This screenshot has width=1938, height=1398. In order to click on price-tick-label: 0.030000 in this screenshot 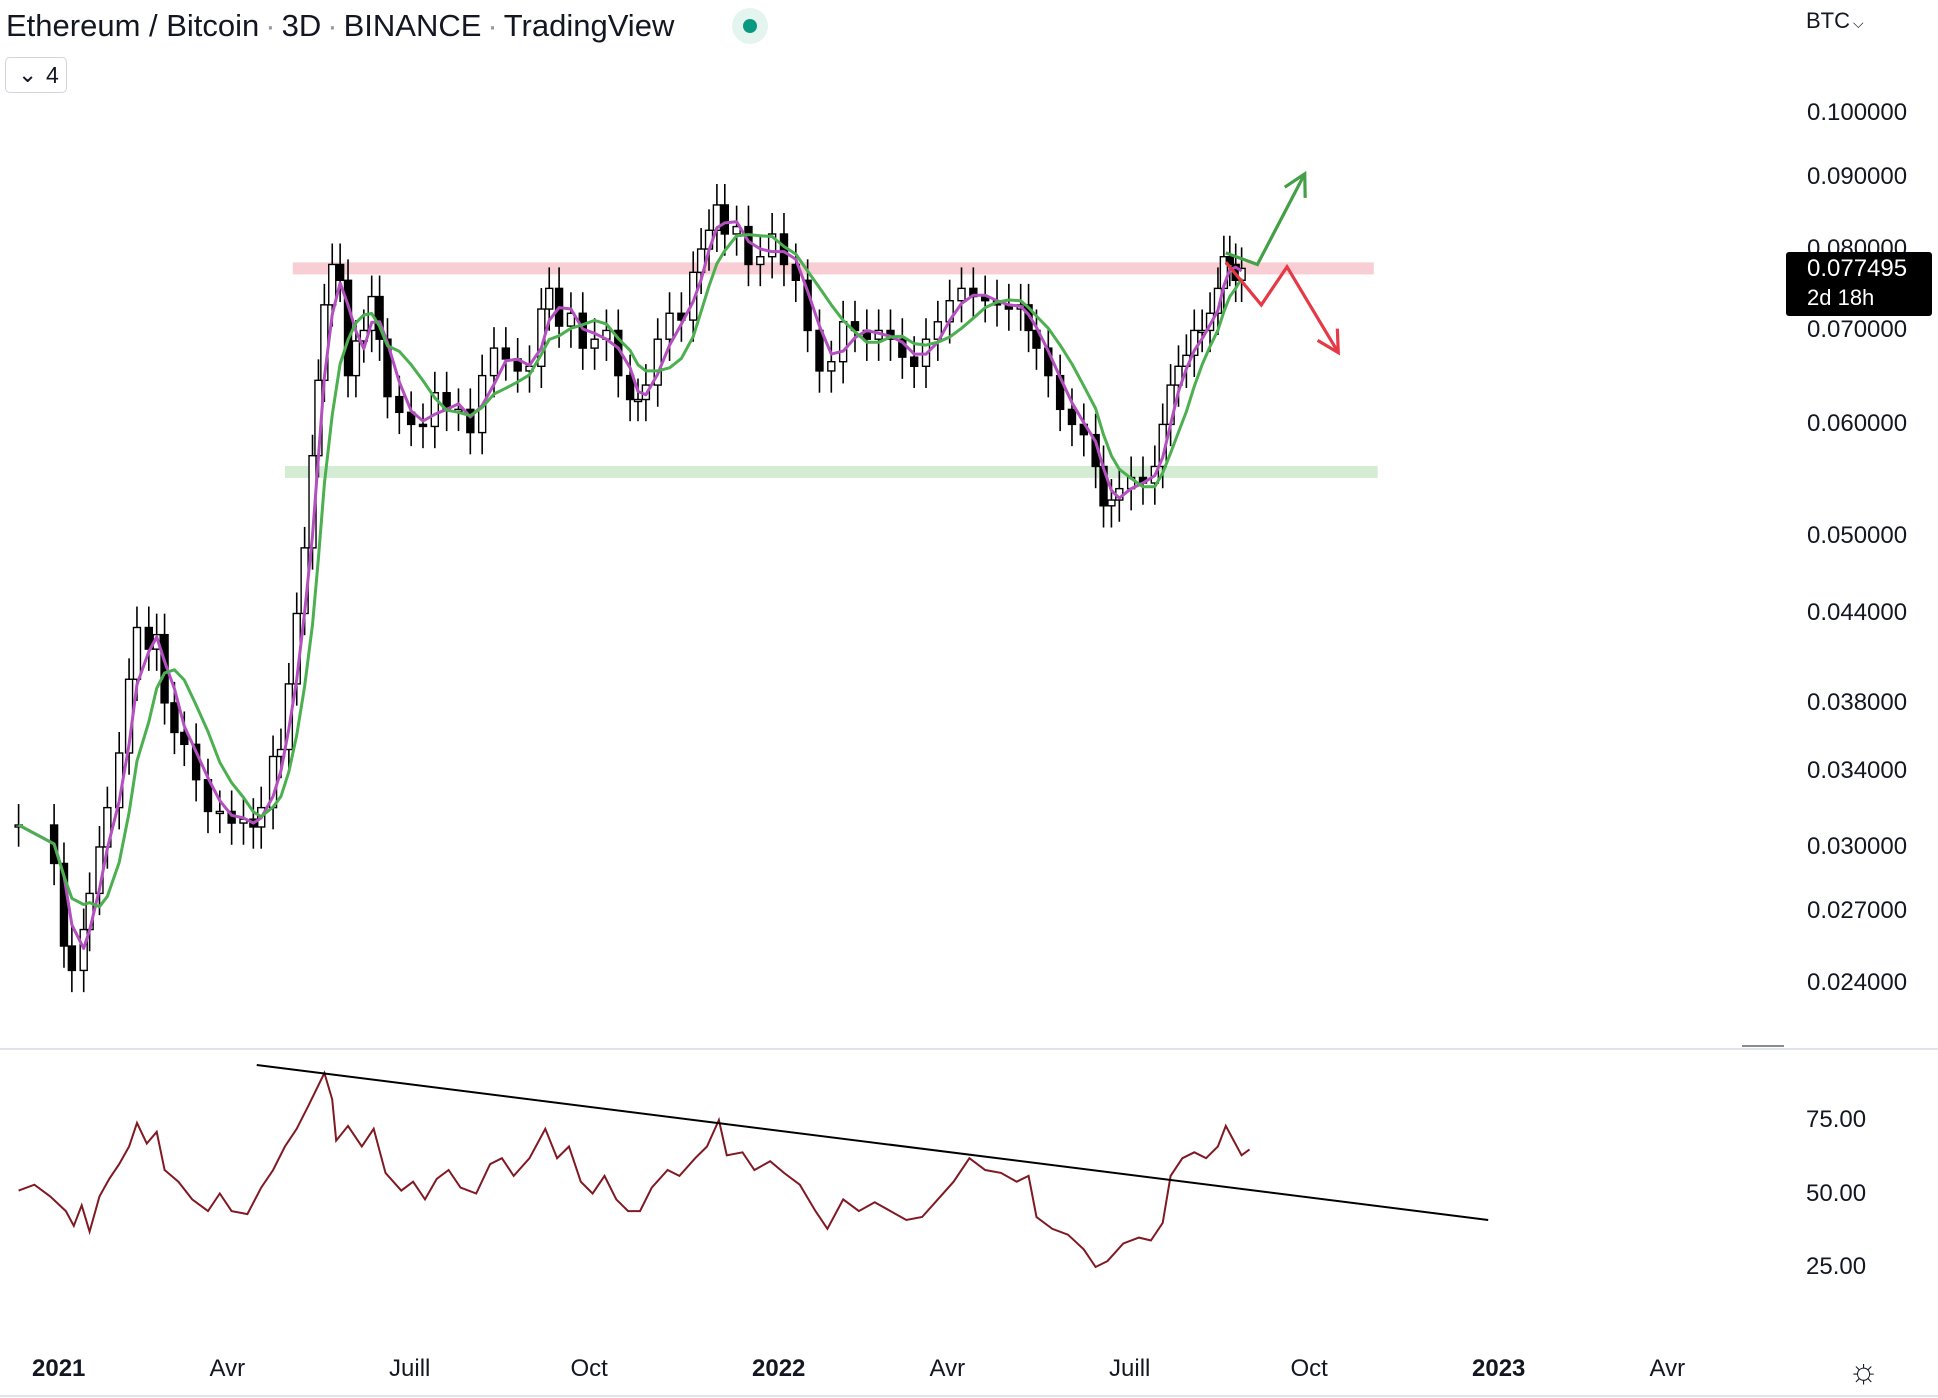, I will do `click(1857, 846)`.